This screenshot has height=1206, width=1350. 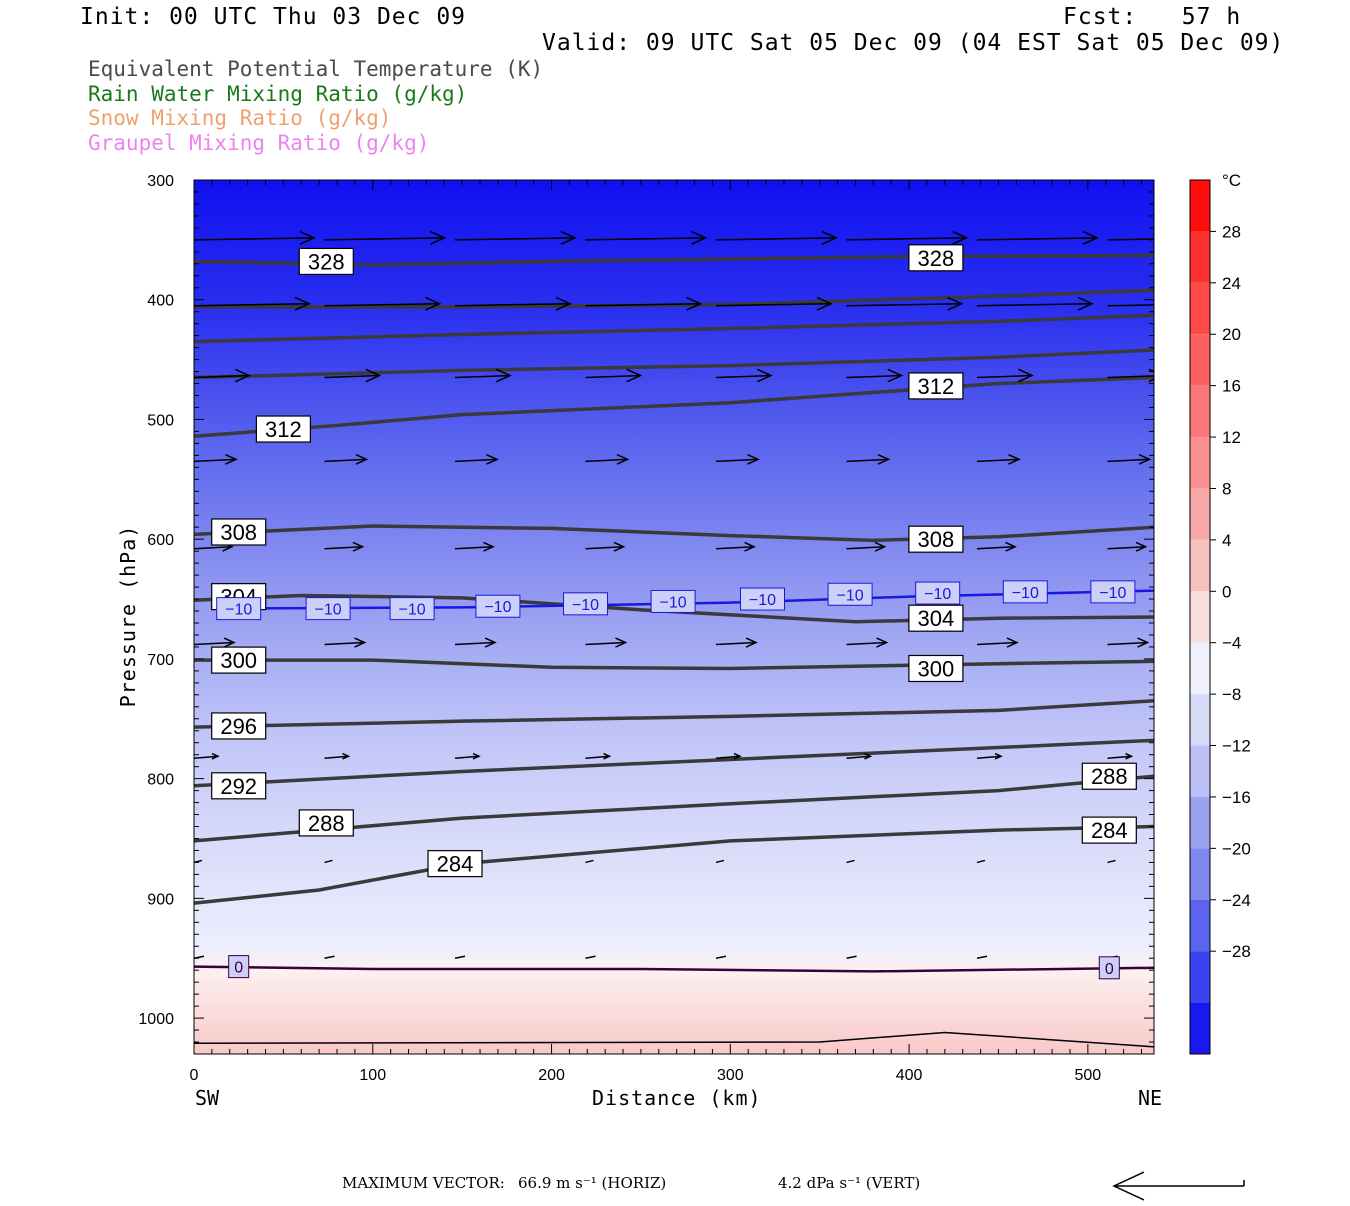 I want to click on theta-e-label: 328, so click(x=326, y=261).